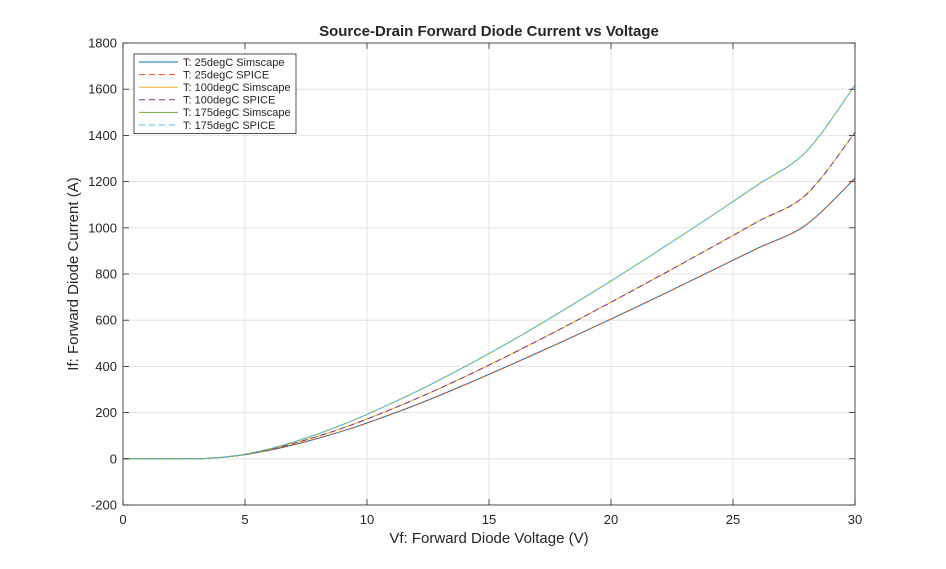  Describe the element at coordinates (102, 89) in the screenshot. I see `y-tick-label: 1600` at that location.